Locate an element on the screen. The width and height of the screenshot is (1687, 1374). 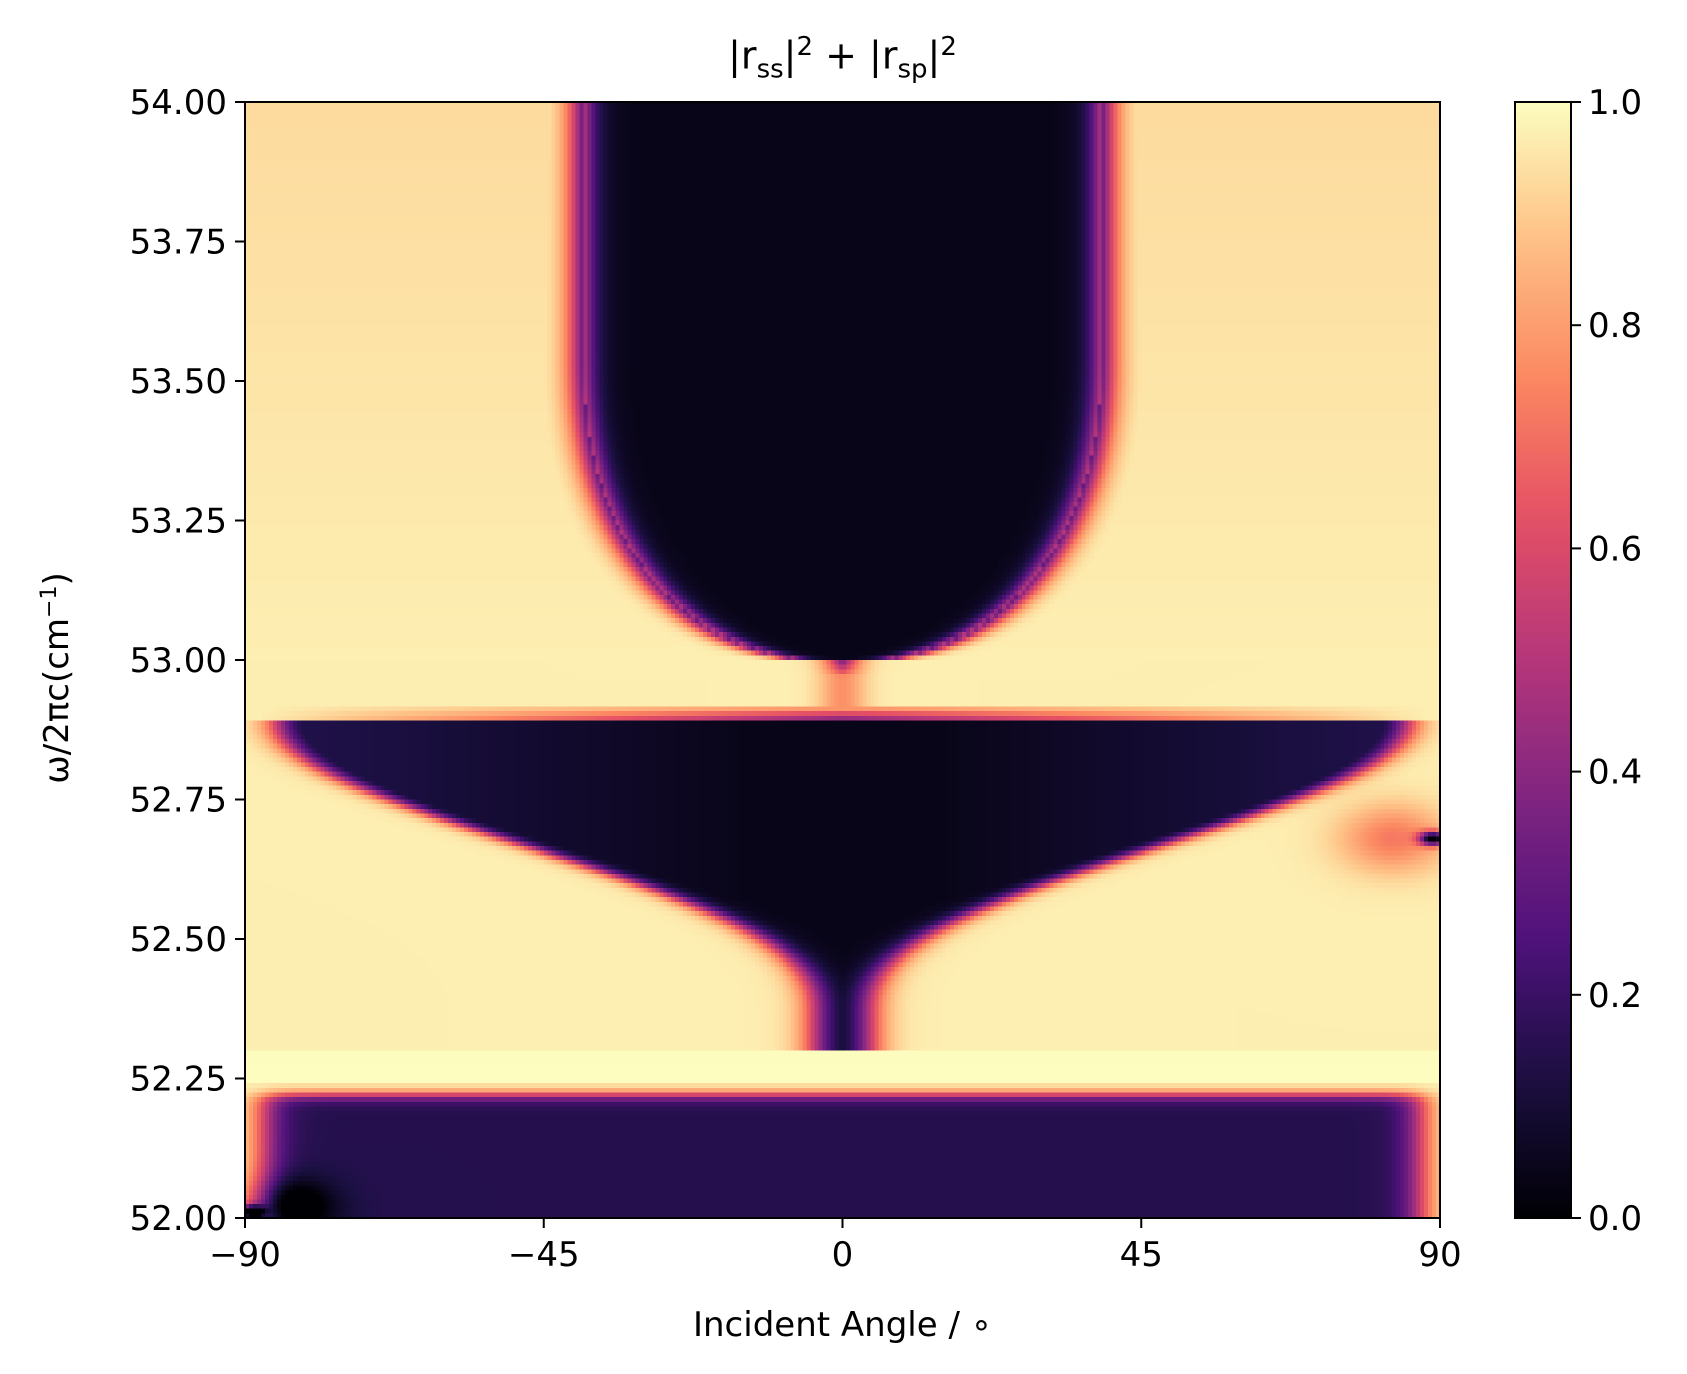
x-tick-label: −90 is located at coordinates (245, 1255).